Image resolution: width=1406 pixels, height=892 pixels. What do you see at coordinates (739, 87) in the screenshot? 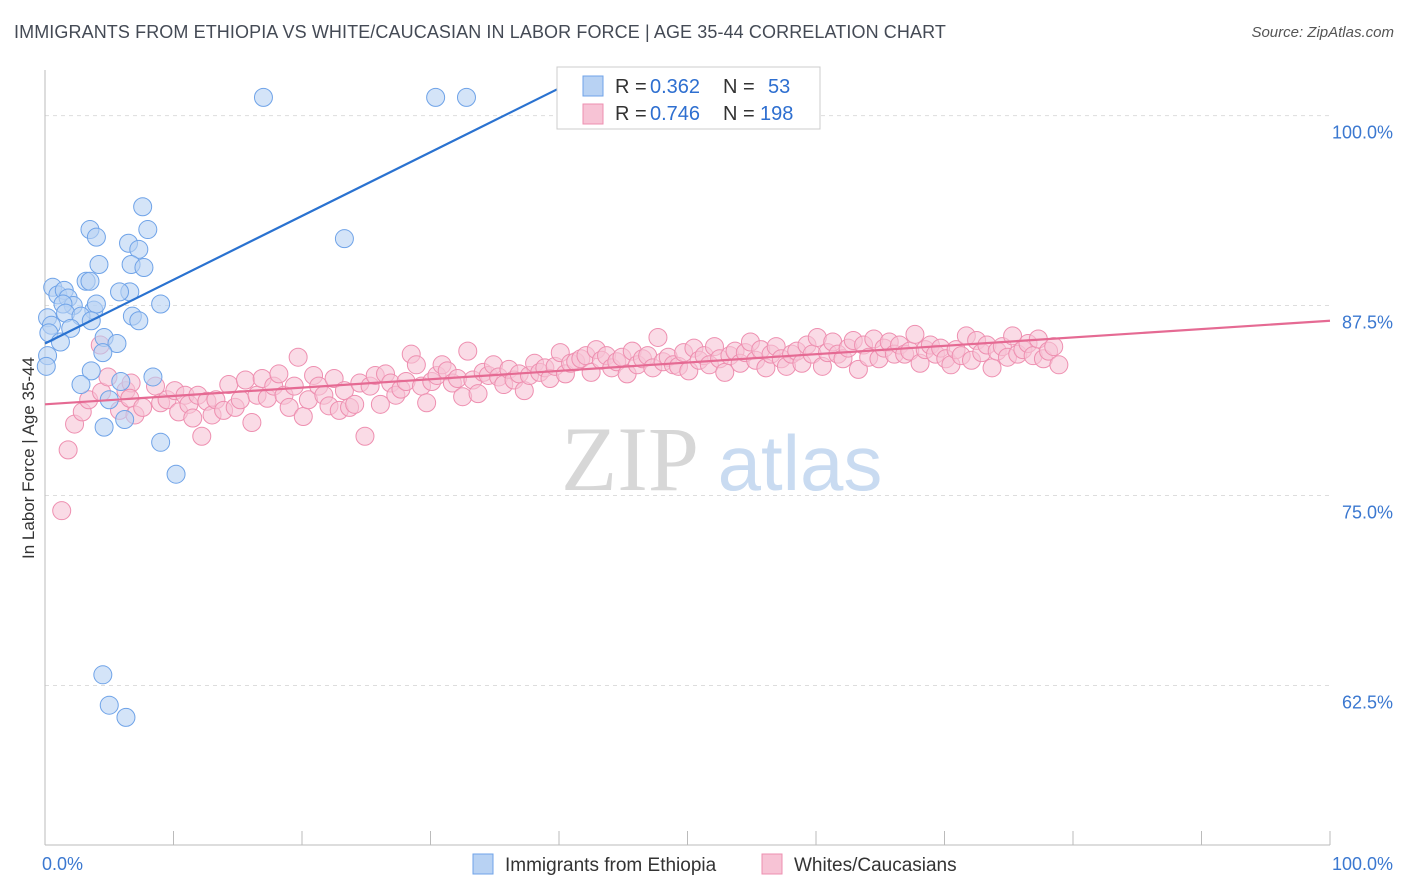
I see `legend-n-label-1: N =` at bounding box center [739, 87].